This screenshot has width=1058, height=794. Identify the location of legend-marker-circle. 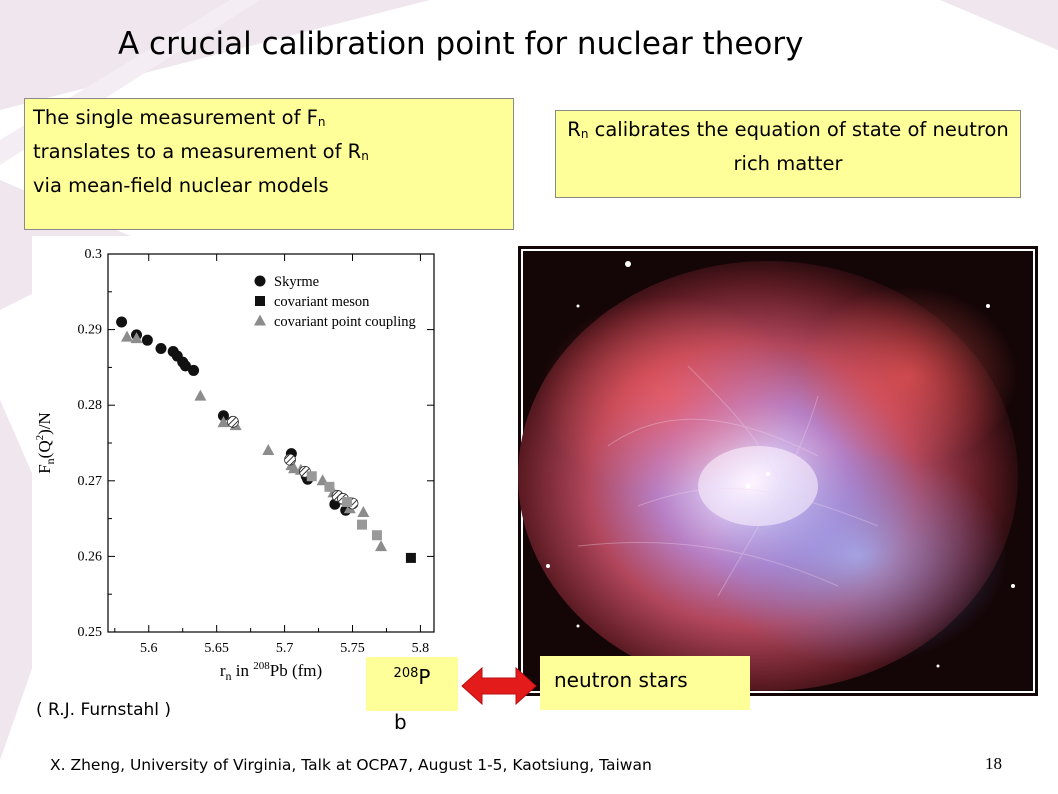
(260, 281).